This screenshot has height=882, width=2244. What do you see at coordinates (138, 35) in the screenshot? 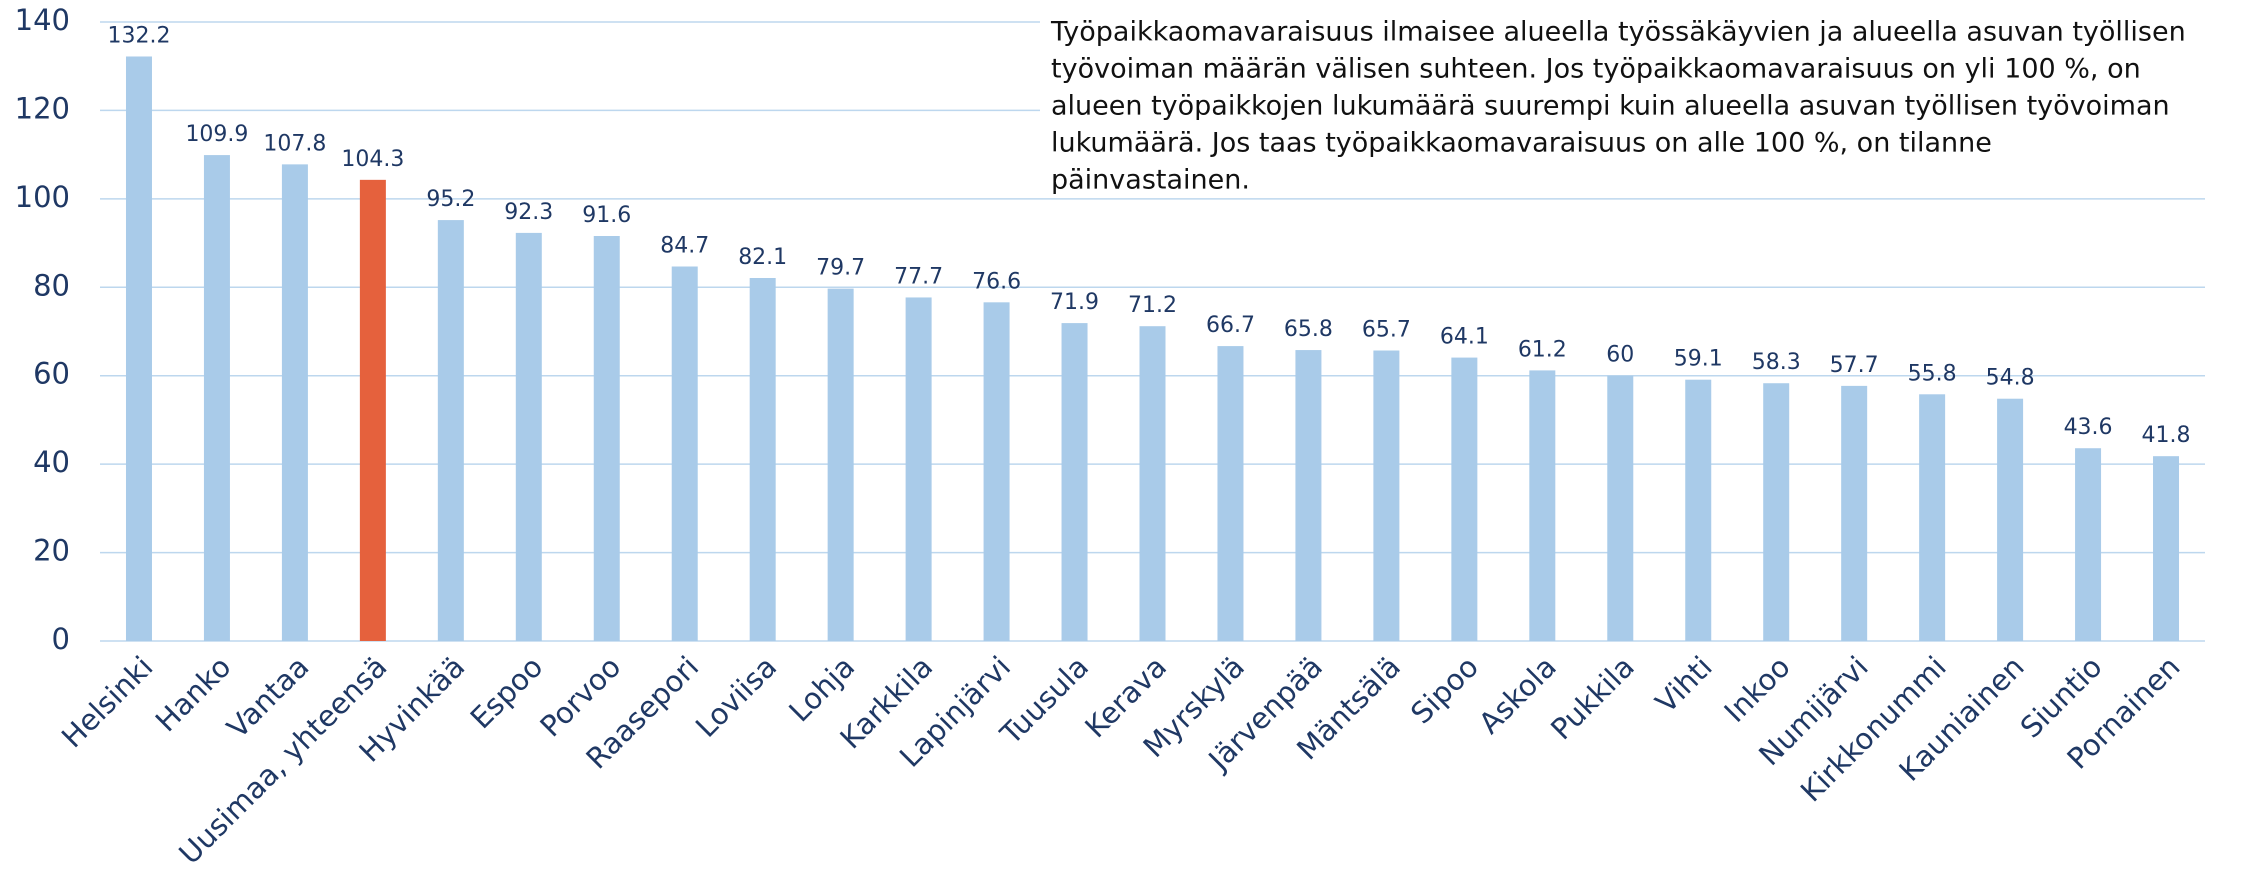
I see `value-label: 132.2` at bounding box center [138, 35].